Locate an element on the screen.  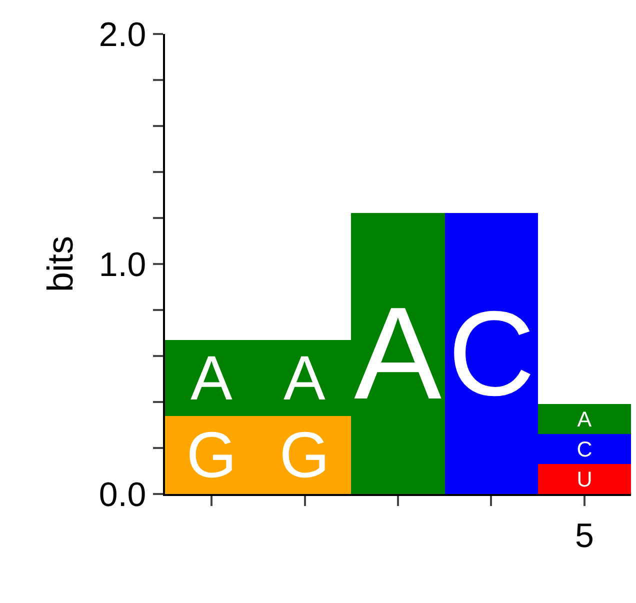
y-axis-title: bits is located at coordinates (59, 264).